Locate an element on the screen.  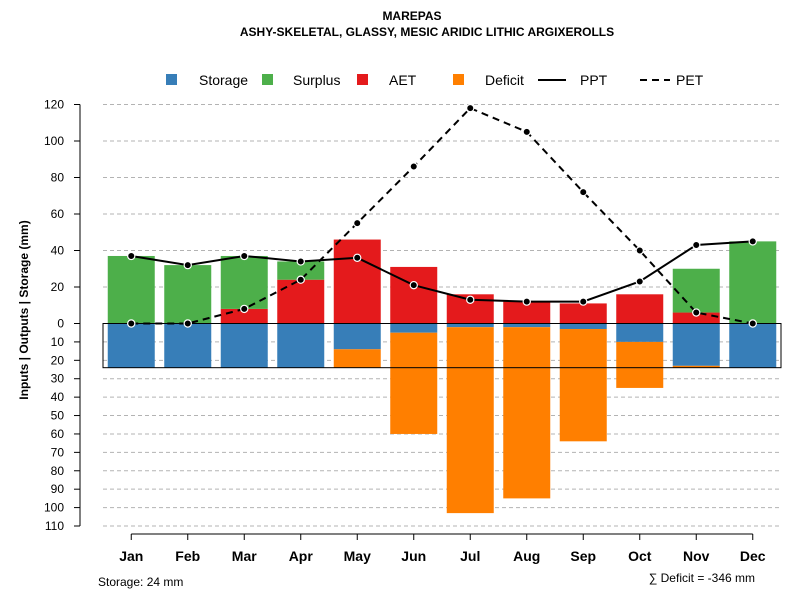
x-tick-label: Apr is located at coordinates (301, 556).